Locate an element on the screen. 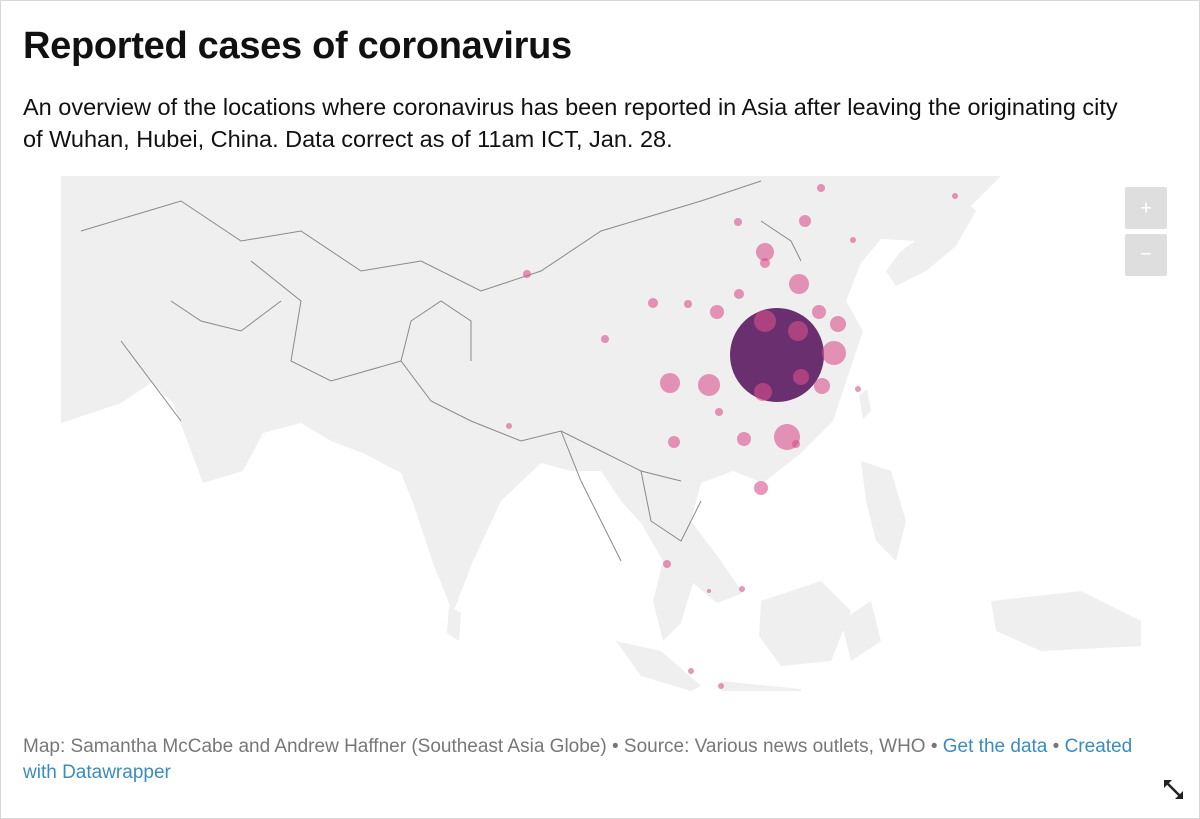  zoom-in-label: + is located at coordinates (1146, 208).